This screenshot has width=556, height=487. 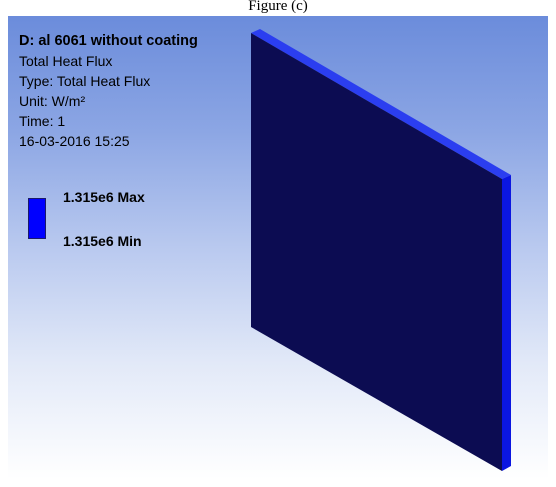 I want to click on legend-unit: Unit: W/m², so click(x=52, y=101).